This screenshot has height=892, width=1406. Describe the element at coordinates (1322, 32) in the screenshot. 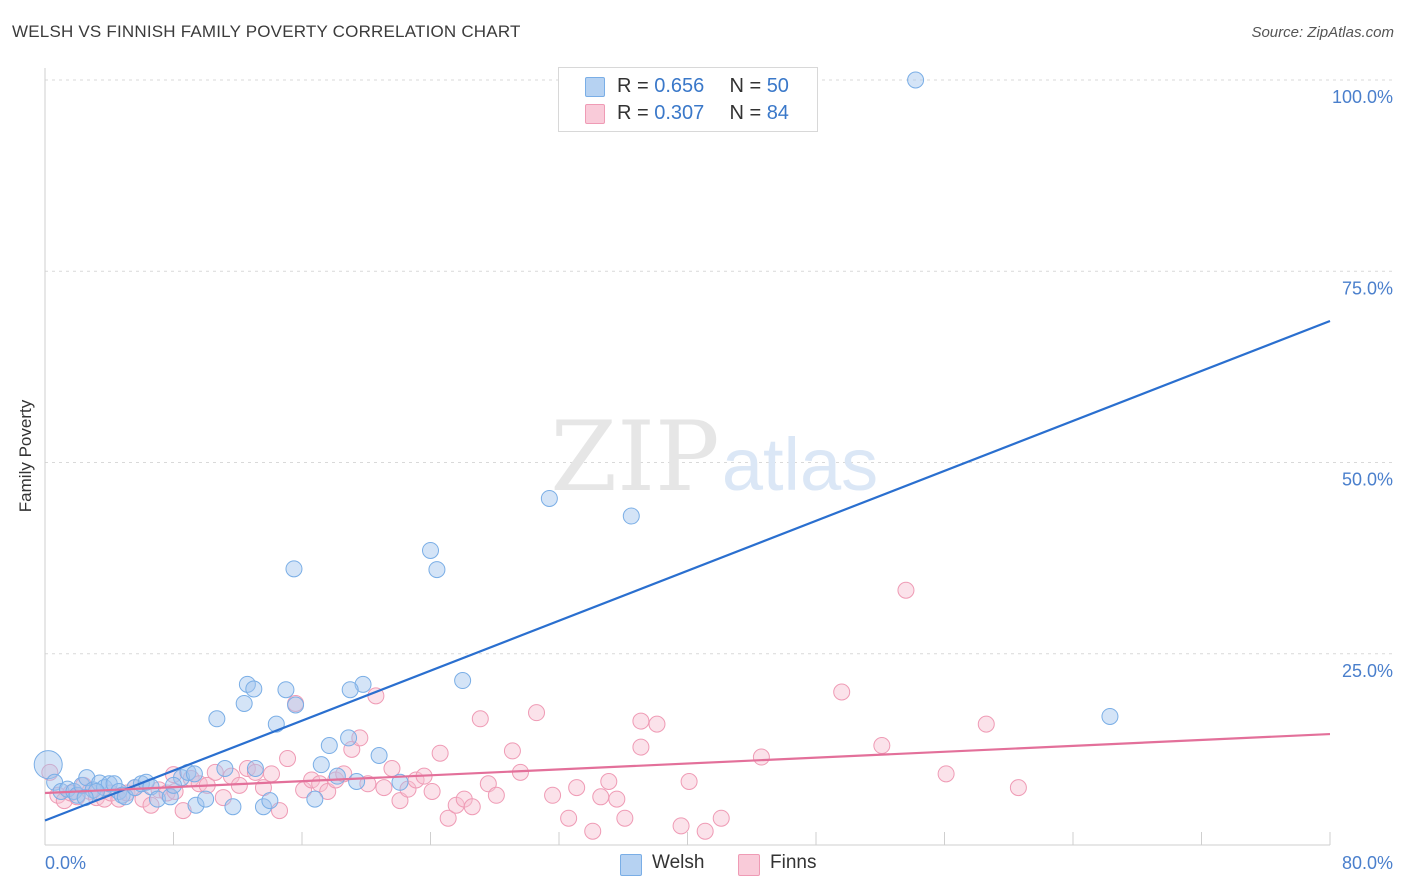

I see `source-label: Source: ZipAtlas.com` at that location.